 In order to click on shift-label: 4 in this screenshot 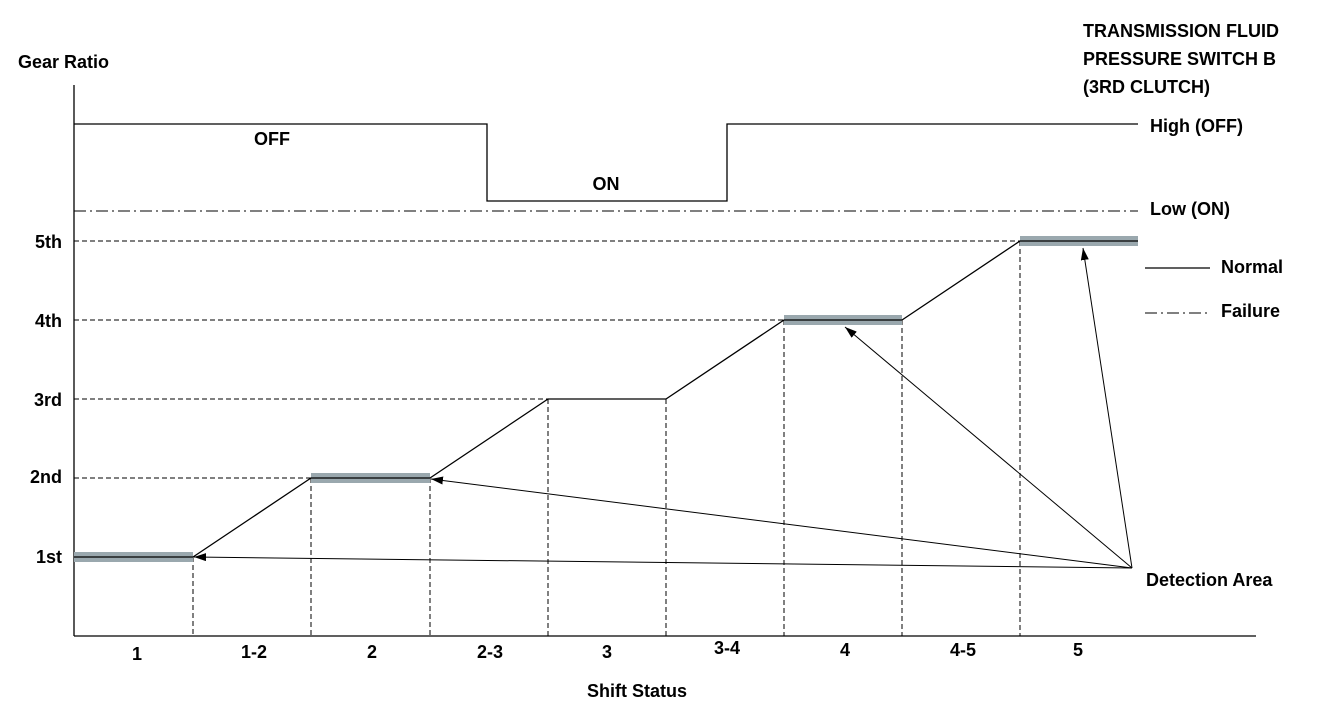, I will do `click(845, 650)`.